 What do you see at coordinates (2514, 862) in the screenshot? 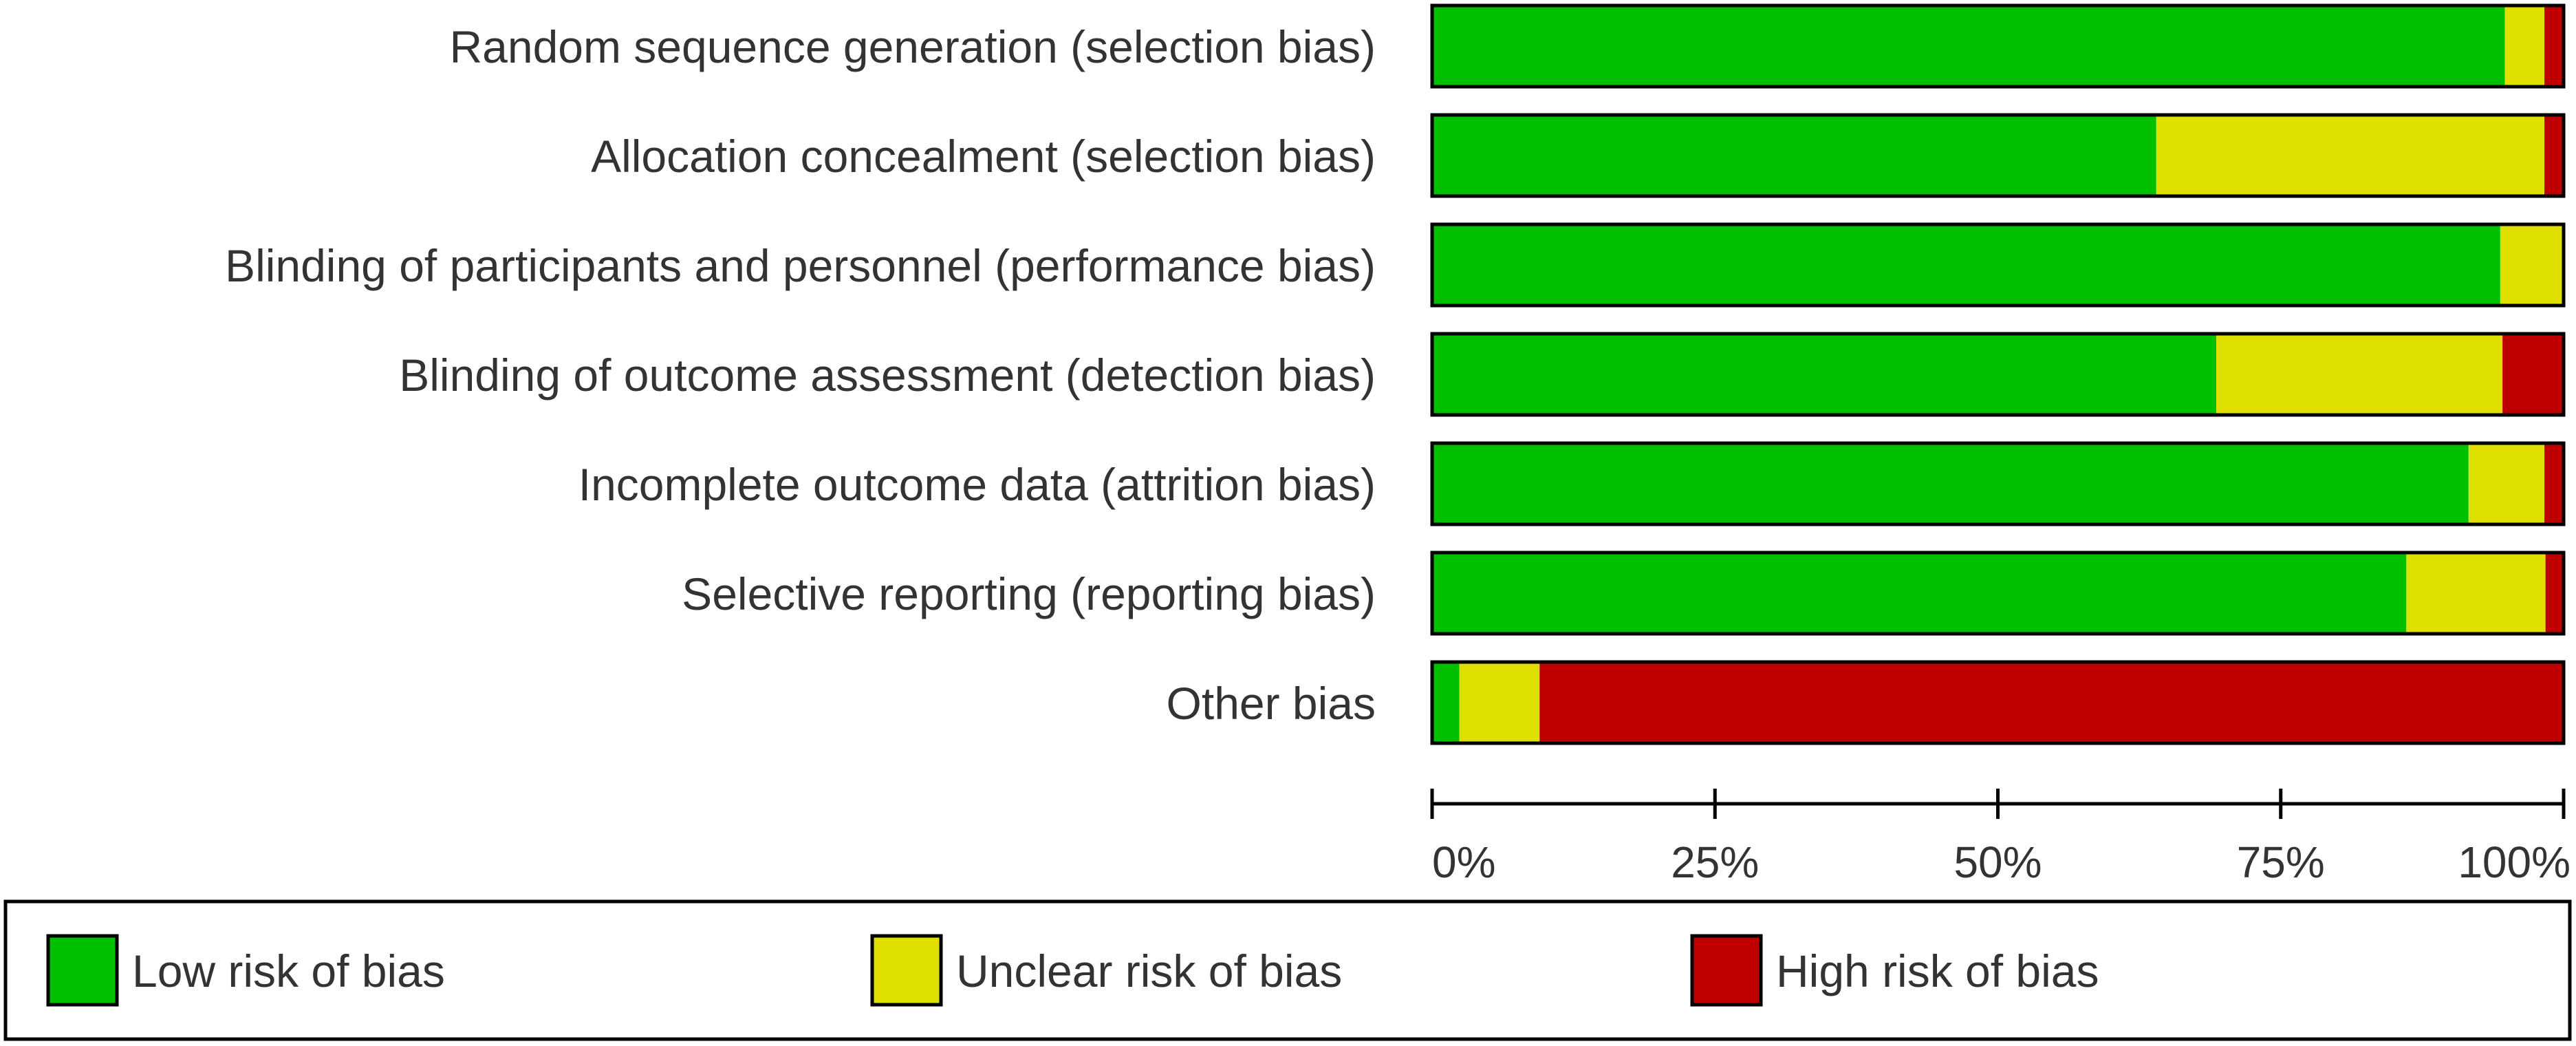
I see `x-tick-label: 100%` at bounding box center [2514, 862].